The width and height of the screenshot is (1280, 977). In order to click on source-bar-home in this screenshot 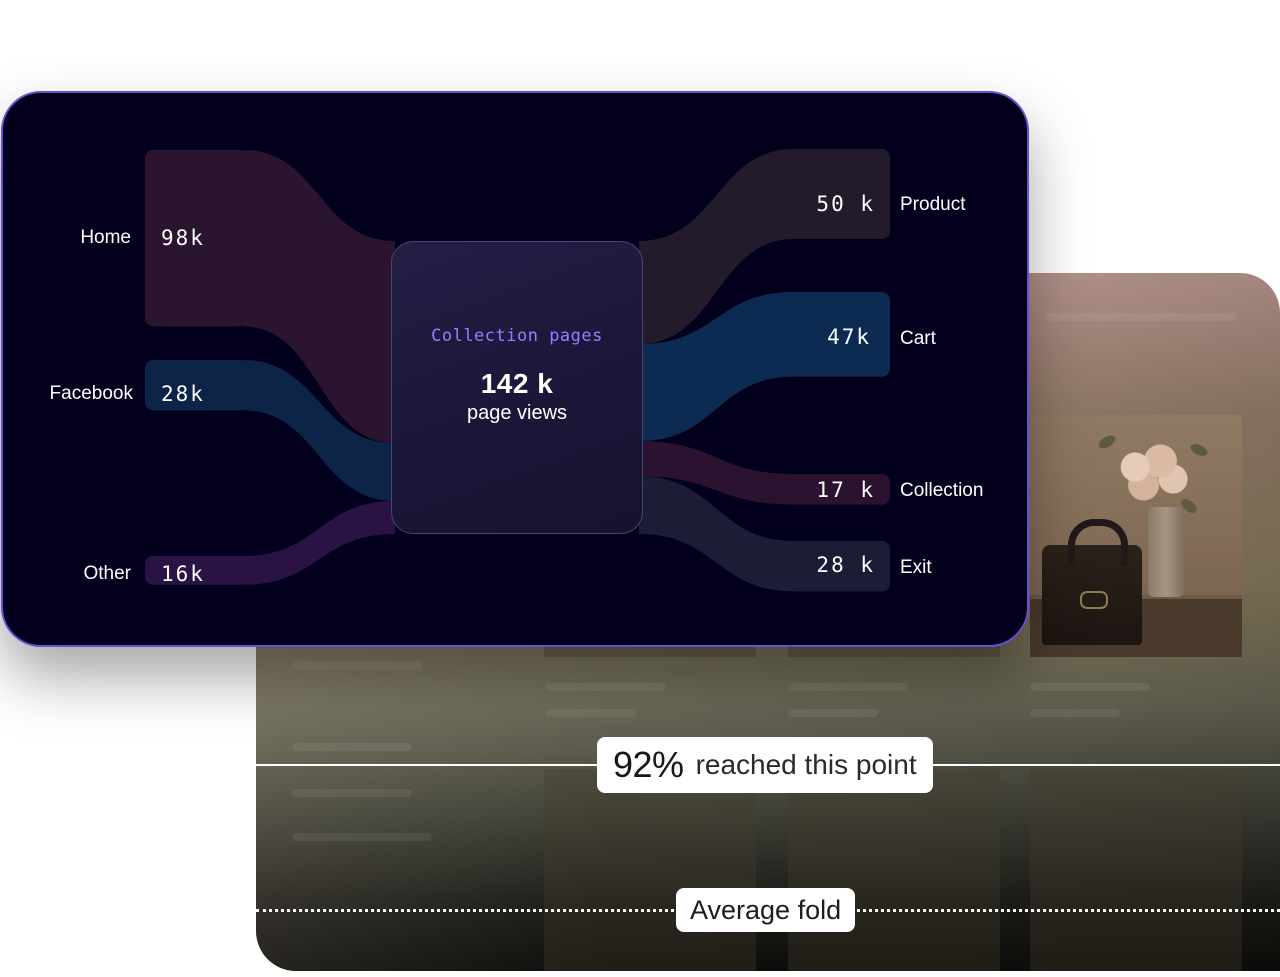, I will do `click(196, 238)`.